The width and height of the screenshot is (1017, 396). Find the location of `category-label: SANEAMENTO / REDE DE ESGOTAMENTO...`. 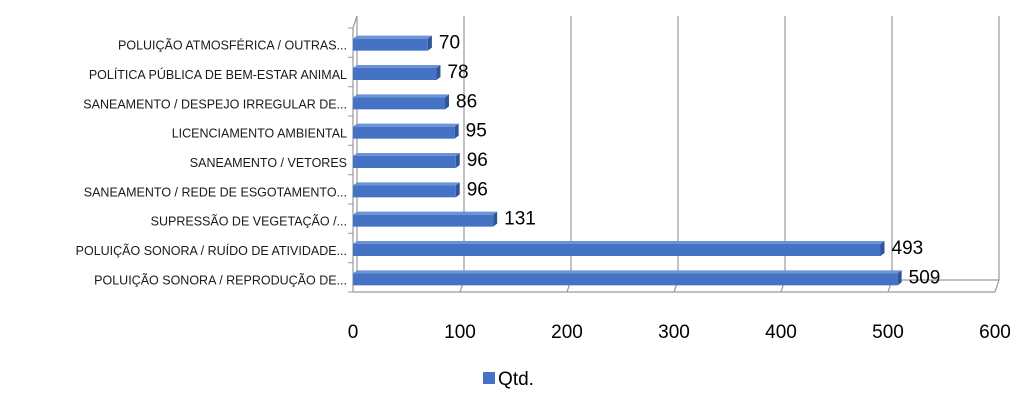

category-label: SANEAMENTO / REDE DE ESGOTAMENTO... is located at coordinates (215, 192).